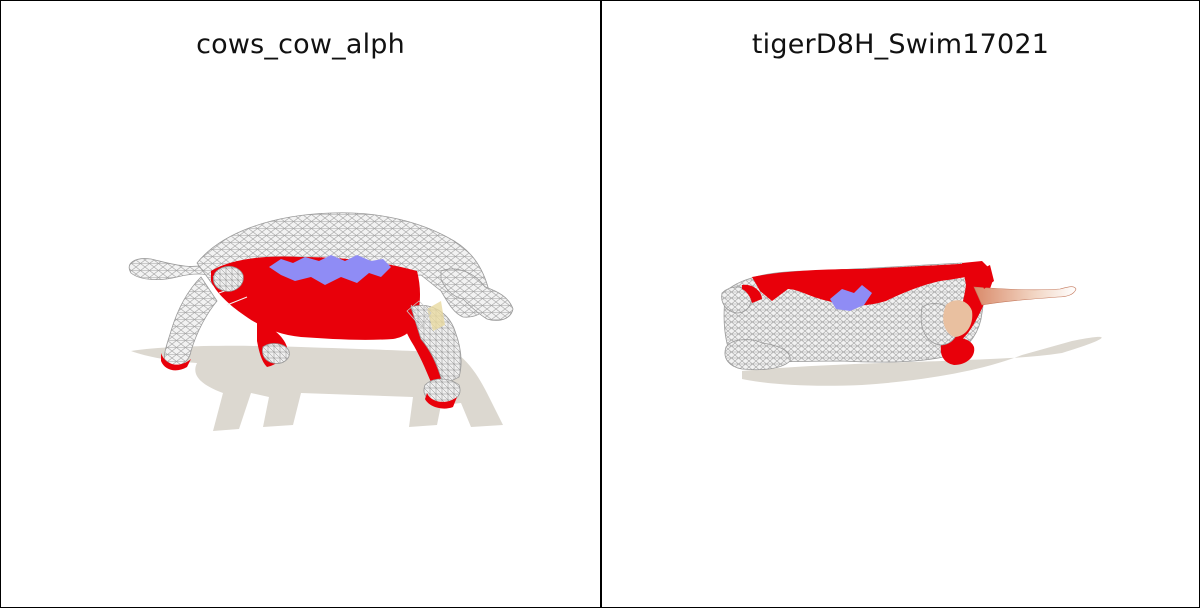  What do you see at coordinates (317, 388) in the screenshot?
I see `cow-shadow` at bounding box center [317, 388].